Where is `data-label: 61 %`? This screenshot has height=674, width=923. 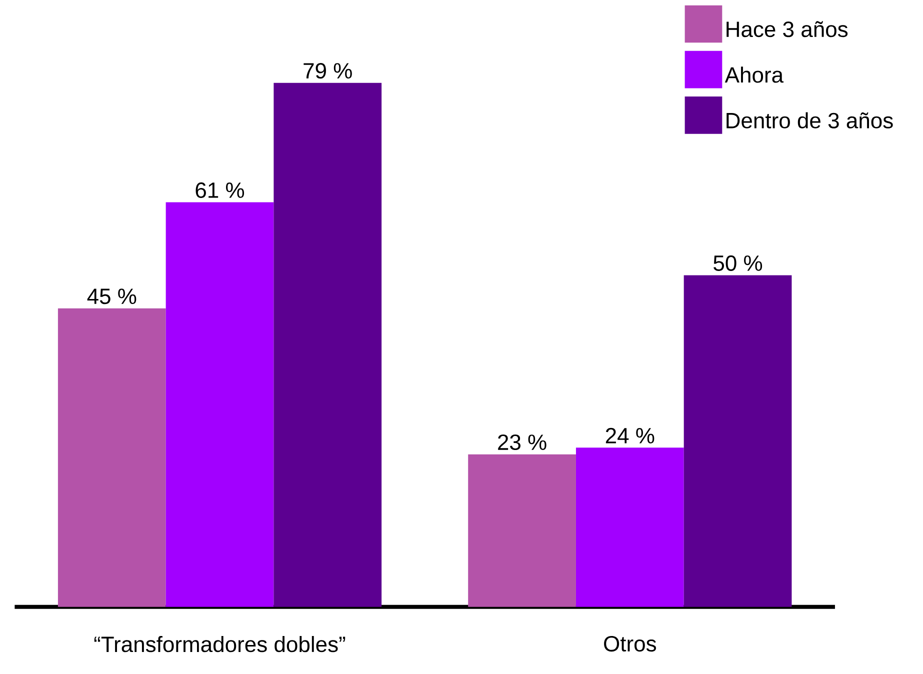
data-label: 61 % is located at coordinates (220, 190).